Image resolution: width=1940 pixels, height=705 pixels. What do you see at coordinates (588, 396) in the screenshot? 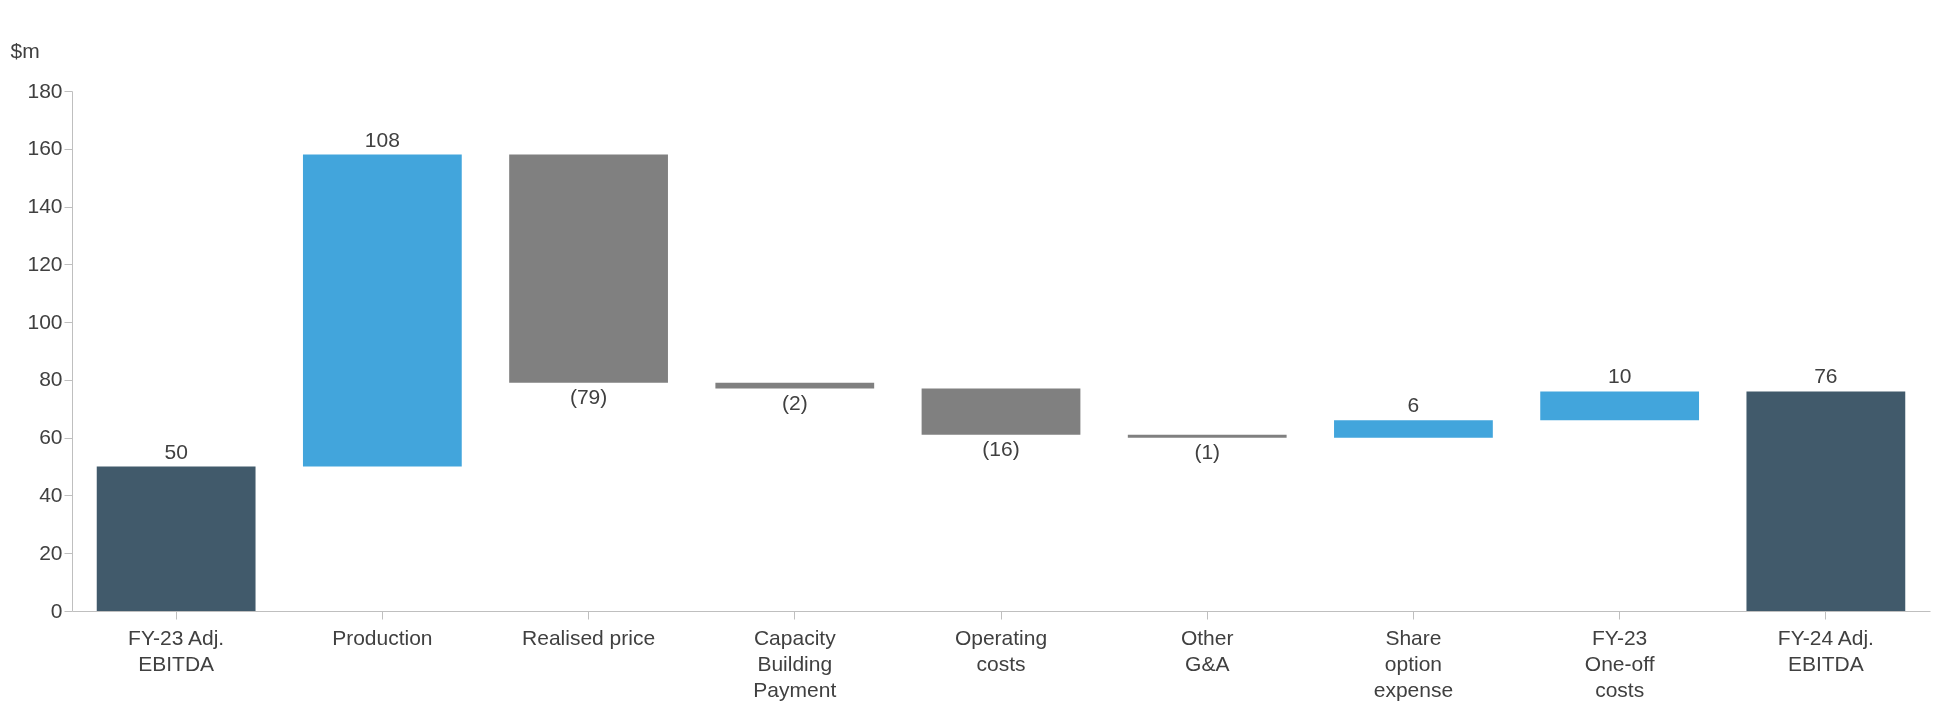
I see `data-label: (79)` at bounding box center [588, 396].